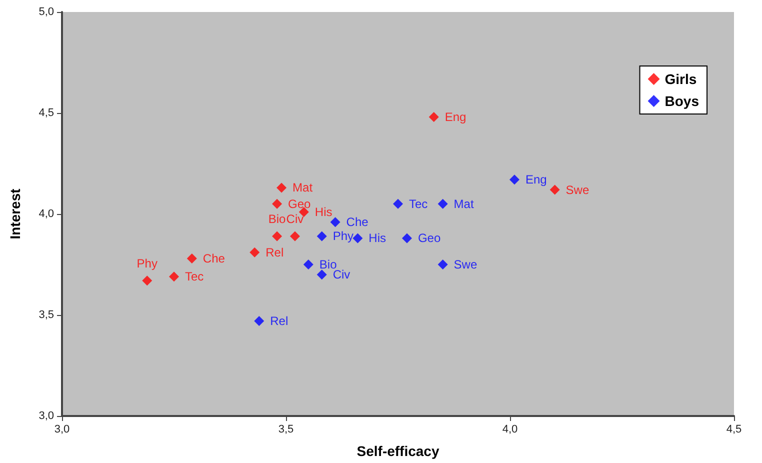 The image size is (762, 463). What do you see at coordinates (398, 451) in the screenshot?
I see `x-axis-title: Self-efficacy` at bounding box center [398, 451].